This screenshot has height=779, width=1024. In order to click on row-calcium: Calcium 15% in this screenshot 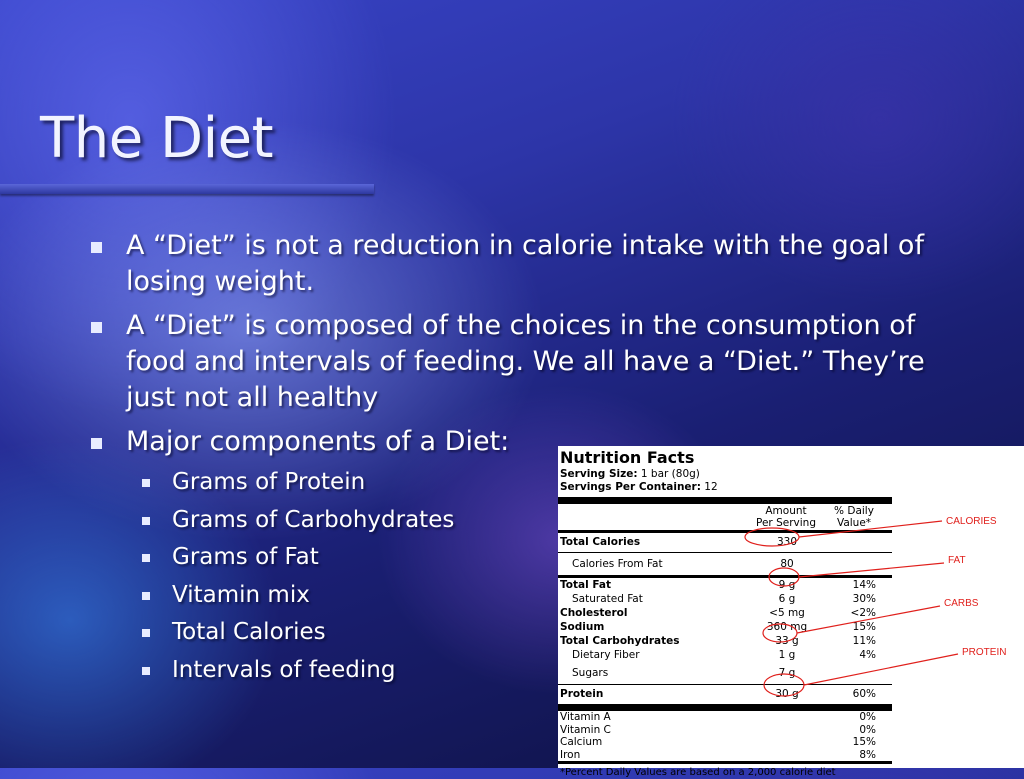, I will do `click(718, 742)`.